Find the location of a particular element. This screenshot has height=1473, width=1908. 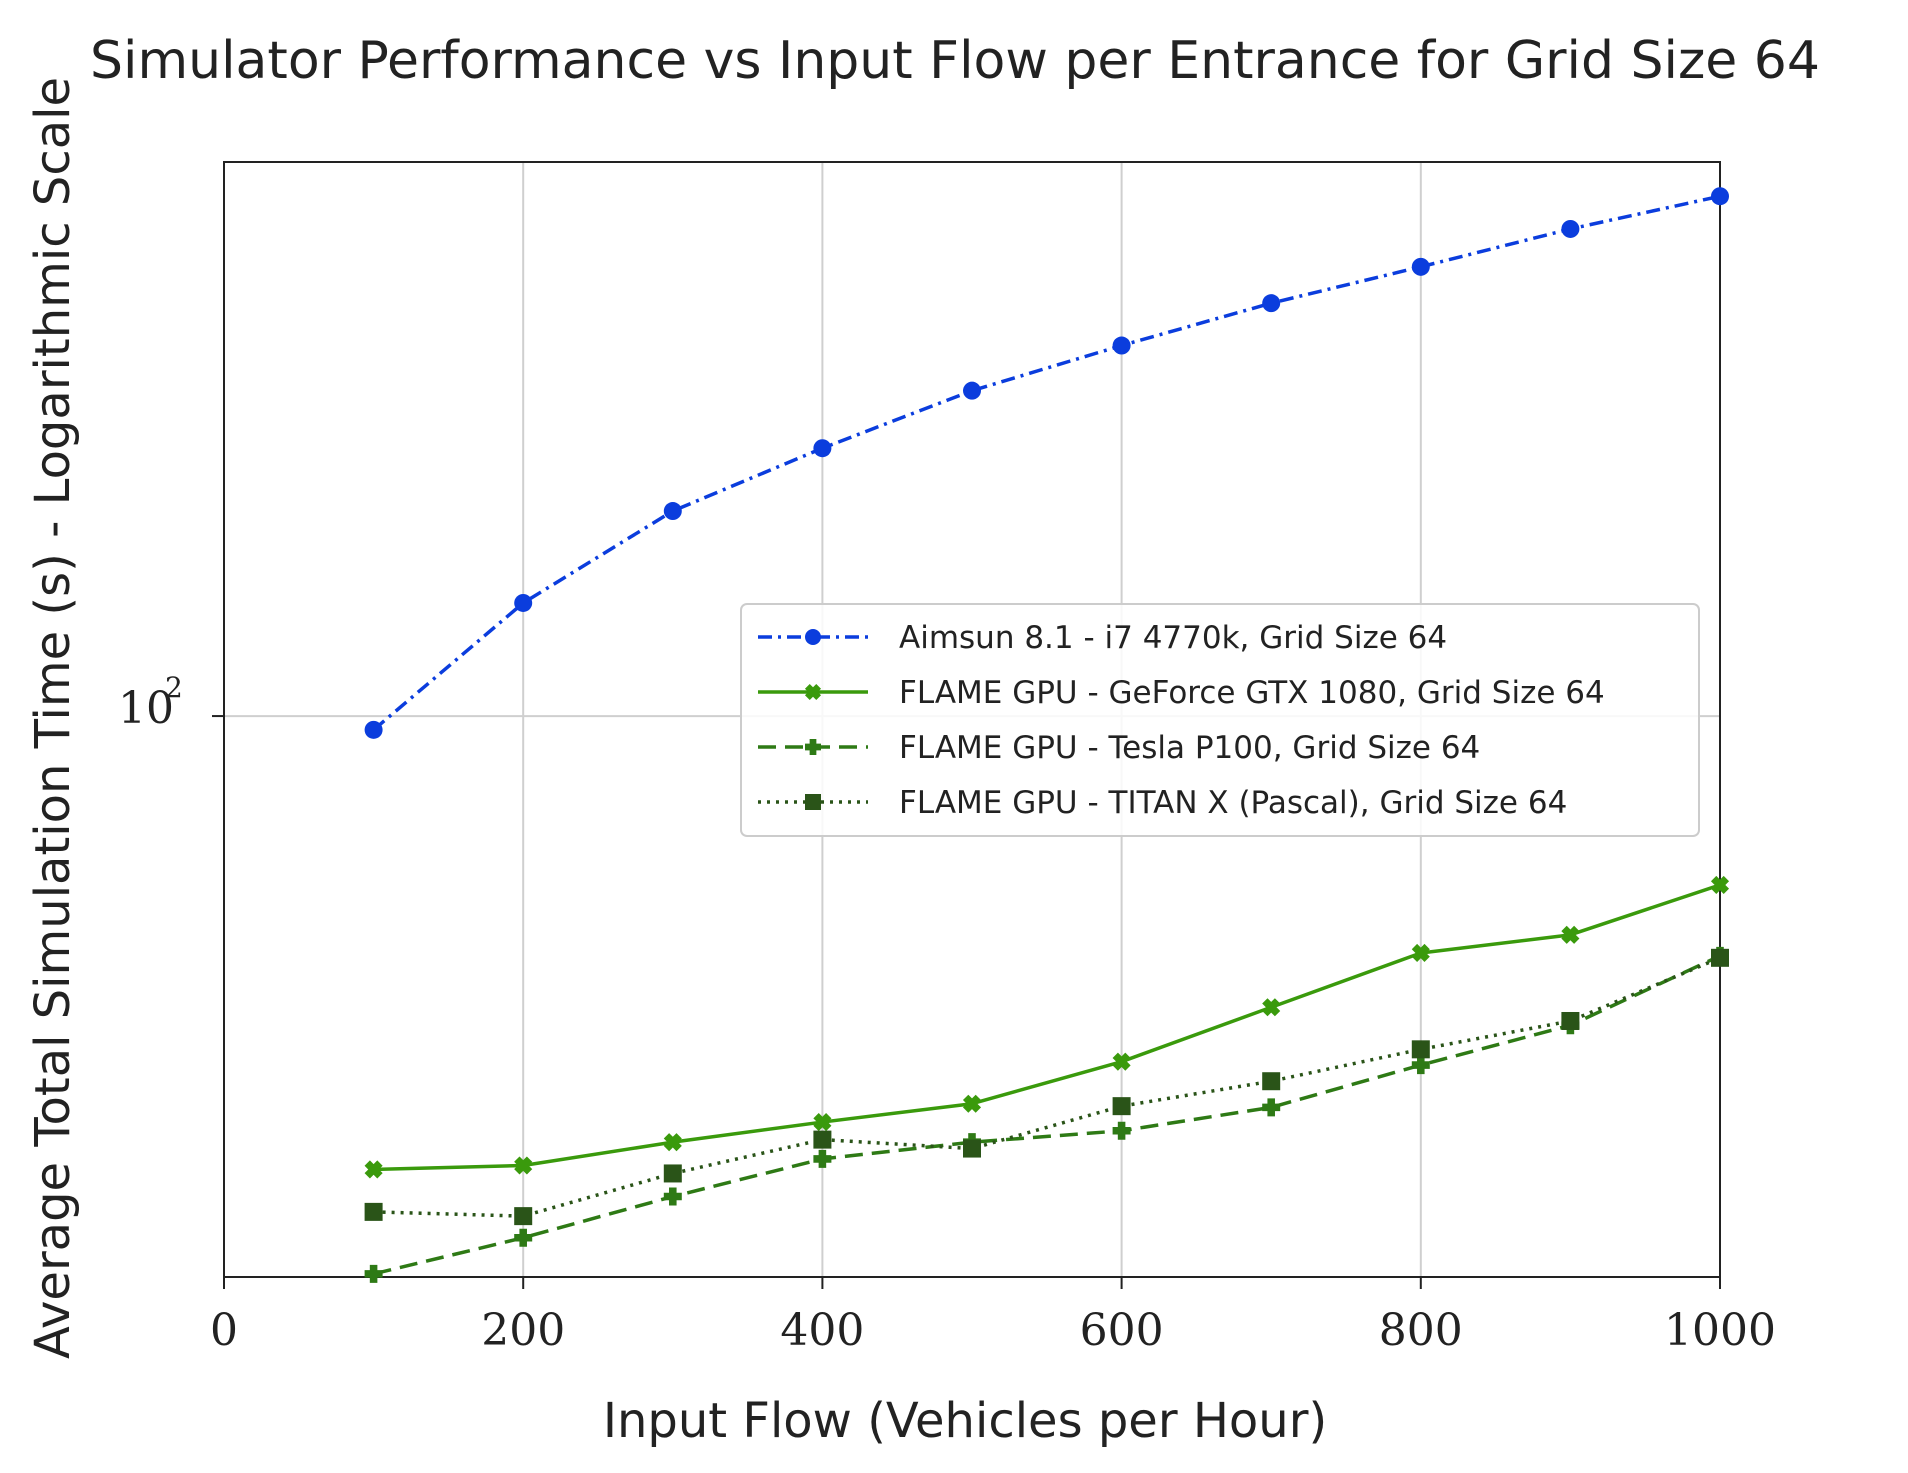

x-tick-label: 600 is located at coordinates (1122, 1330).